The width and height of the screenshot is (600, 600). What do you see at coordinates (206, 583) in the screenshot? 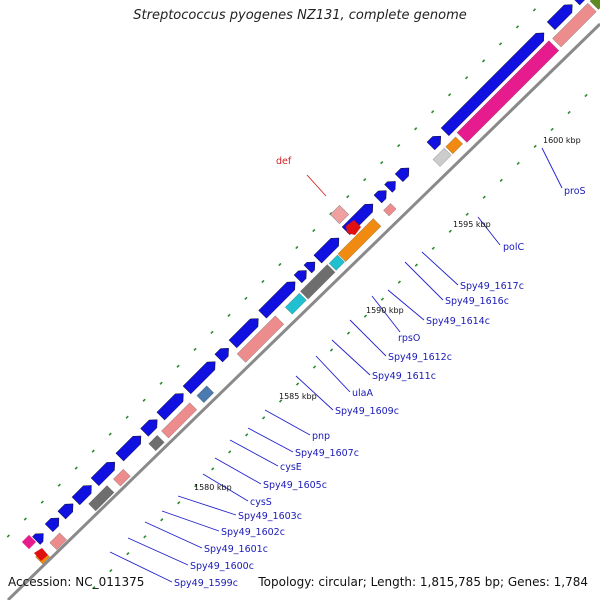
I see `gene-label-spy49-1599c: Spy49_1599c` at bounding box center [206, 583].